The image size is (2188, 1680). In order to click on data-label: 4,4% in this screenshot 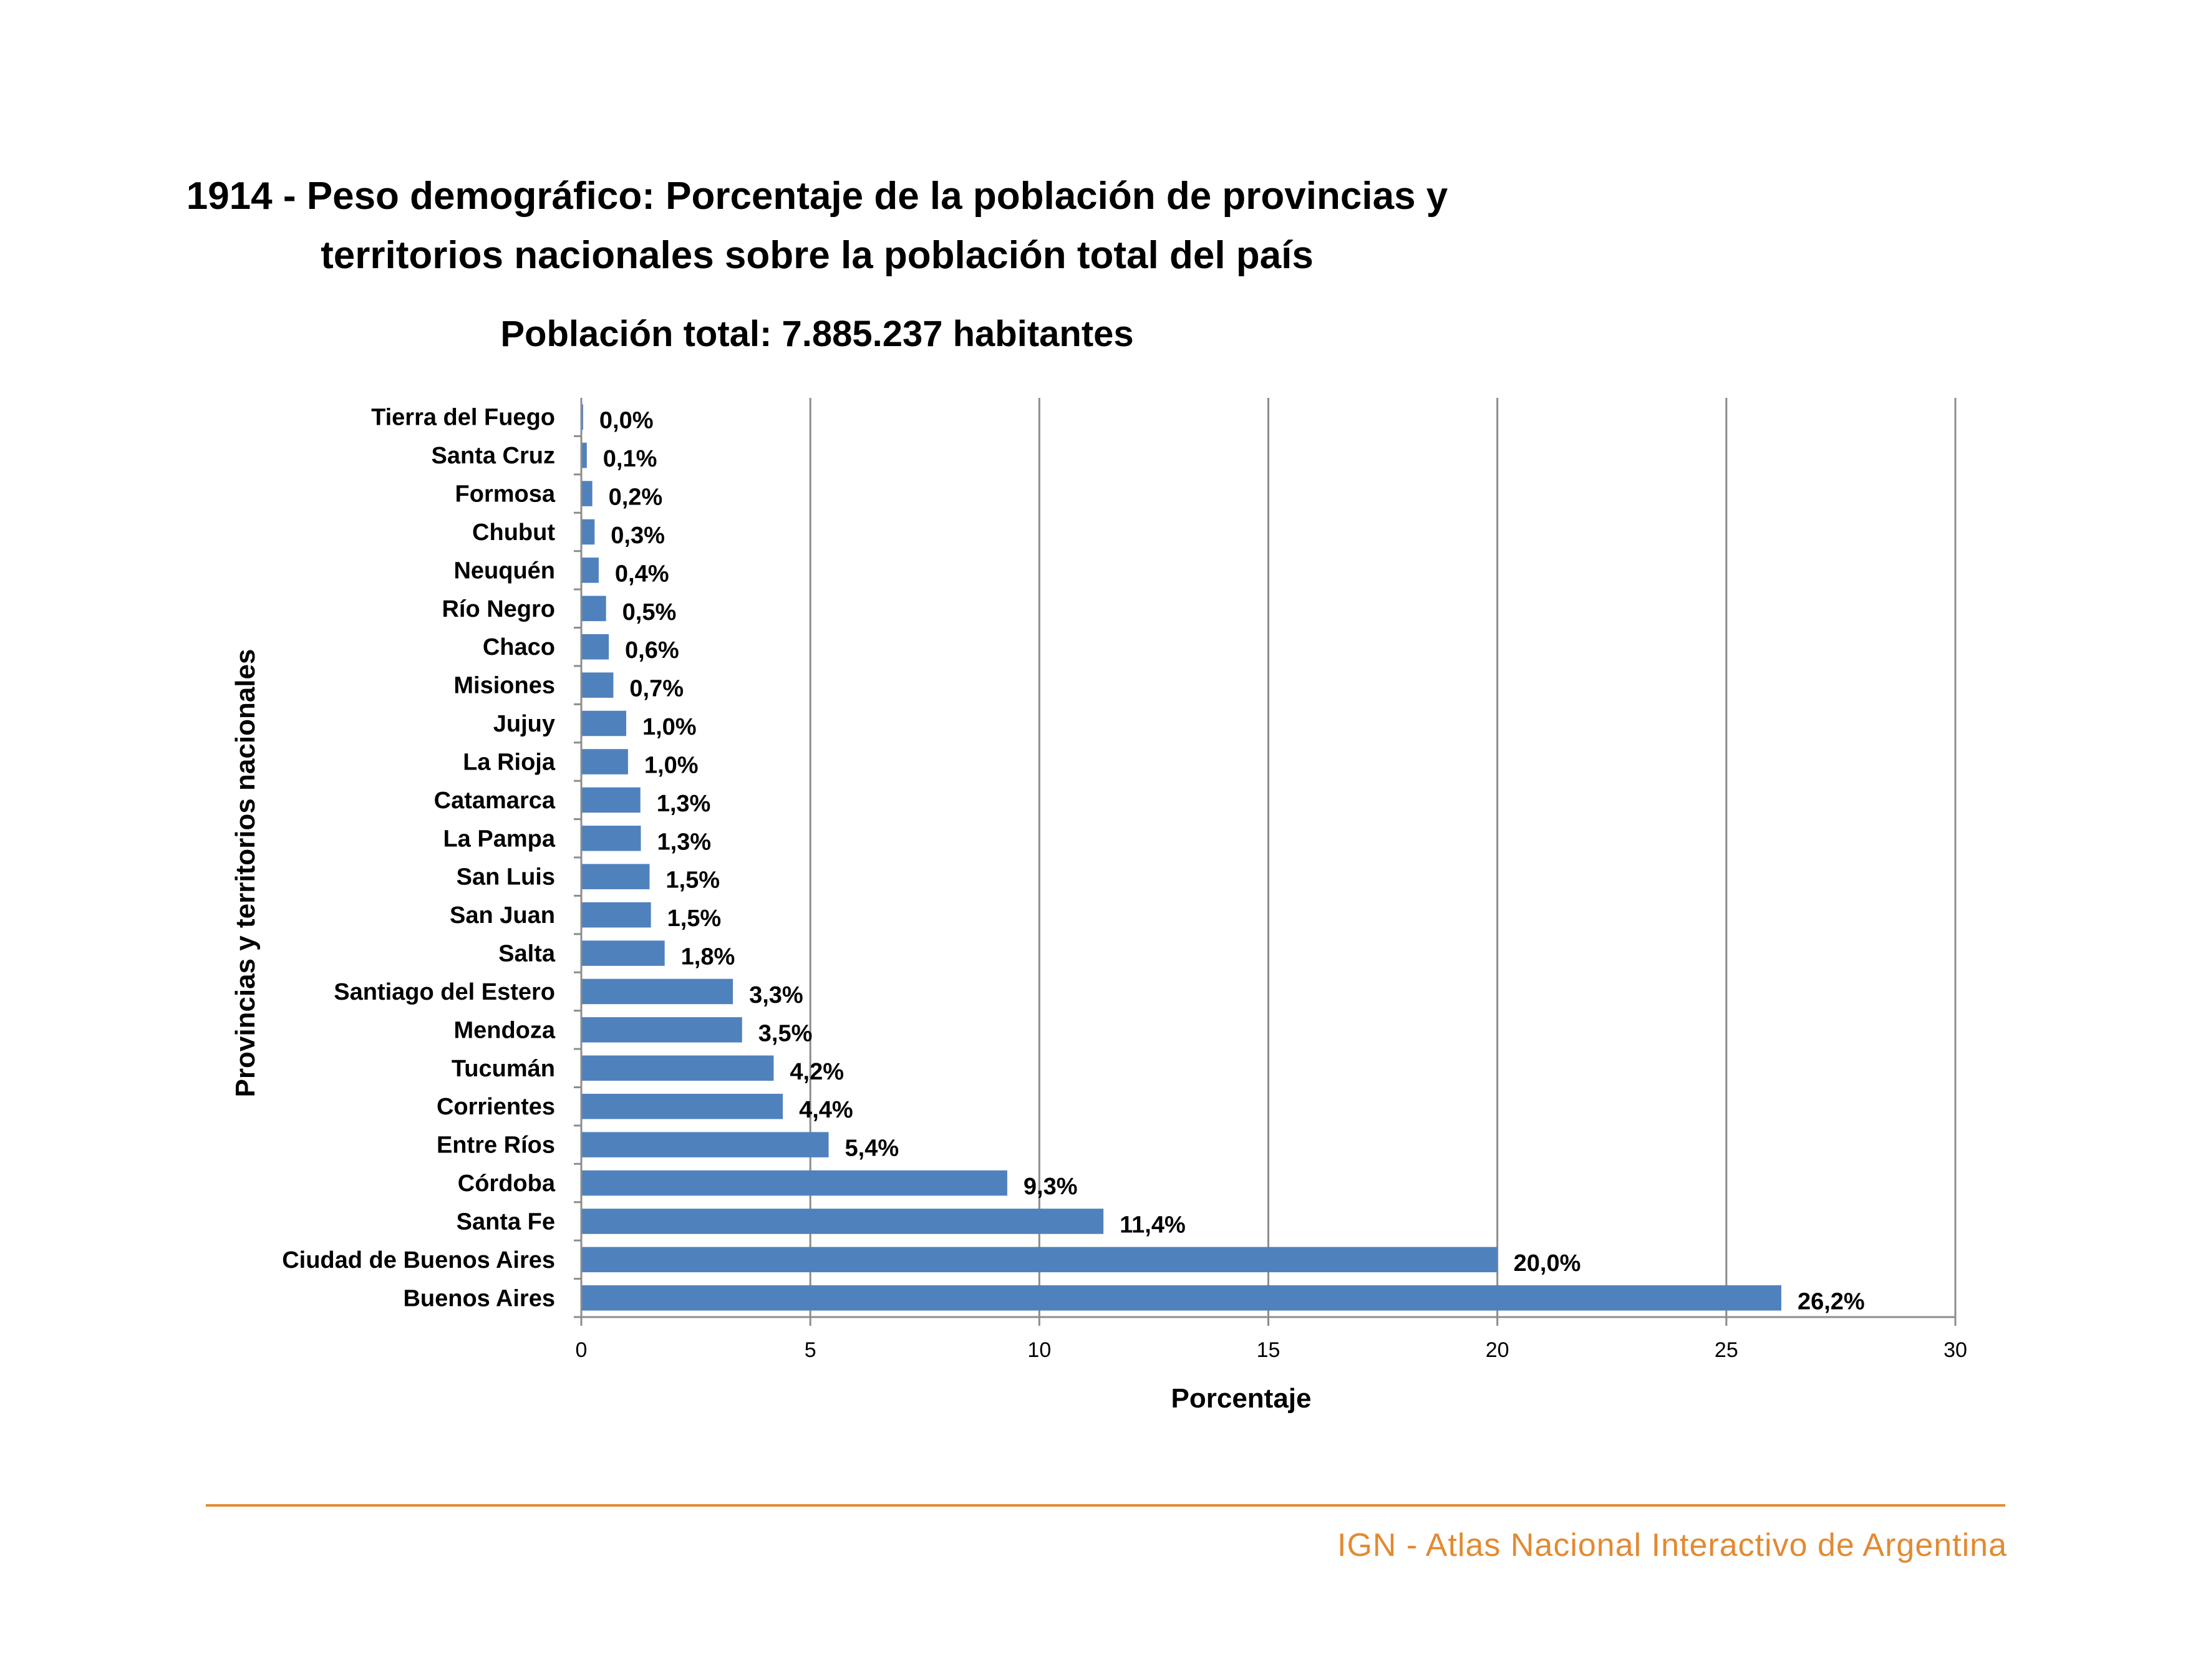, I will do `click(826, 1110)`.